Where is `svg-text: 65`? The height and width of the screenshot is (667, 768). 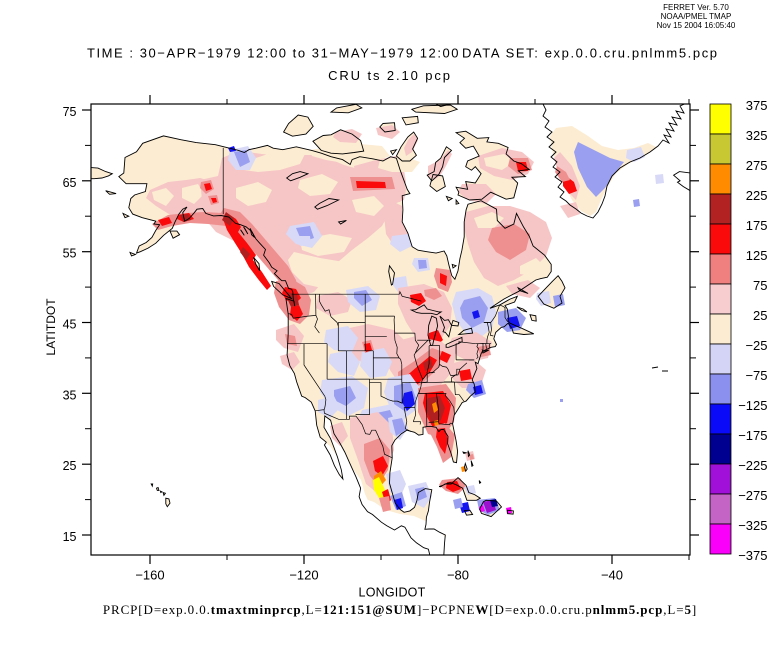
svg-text: 65 is located at coordinates (70, 183).